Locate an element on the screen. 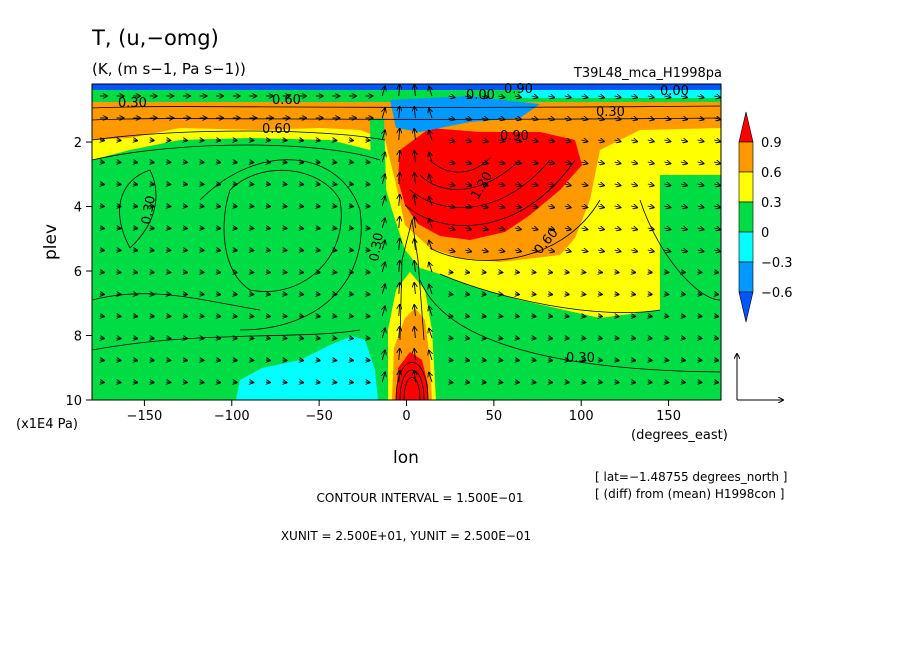 Image resolution: width=904 pixels, height=658 pixels. field-blue-wedge is located at coordinates (465, 114).